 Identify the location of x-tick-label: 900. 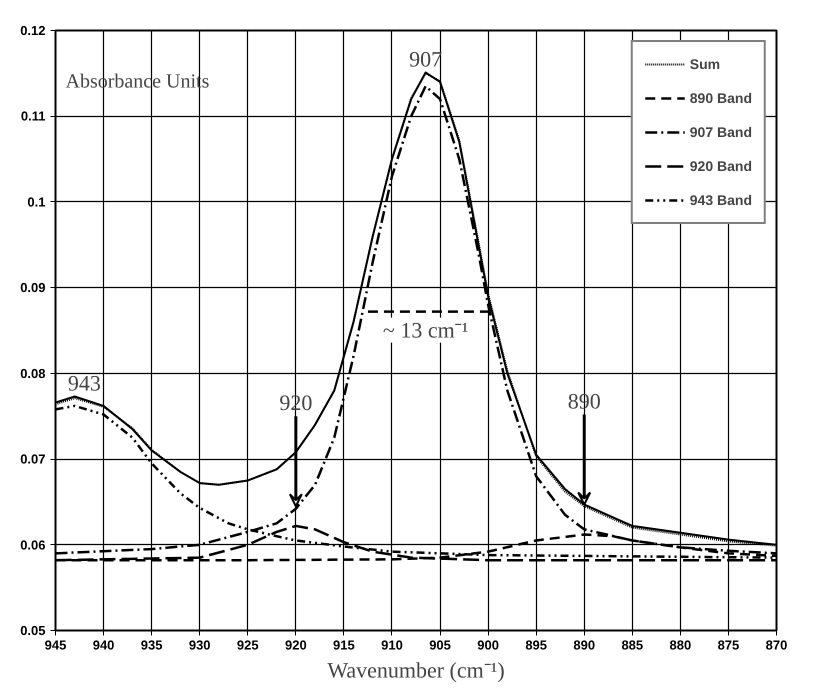
(488, 645).